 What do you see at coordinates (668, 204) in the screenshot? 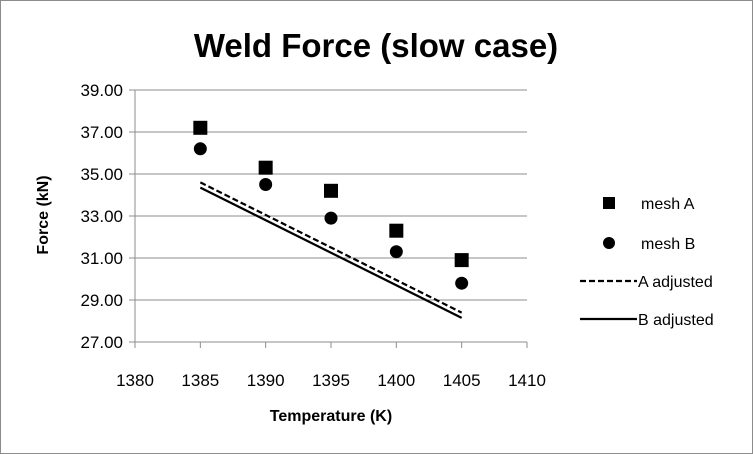
I see `legend-label-mesh-a: mesh A` at bounding box center [668, 204].